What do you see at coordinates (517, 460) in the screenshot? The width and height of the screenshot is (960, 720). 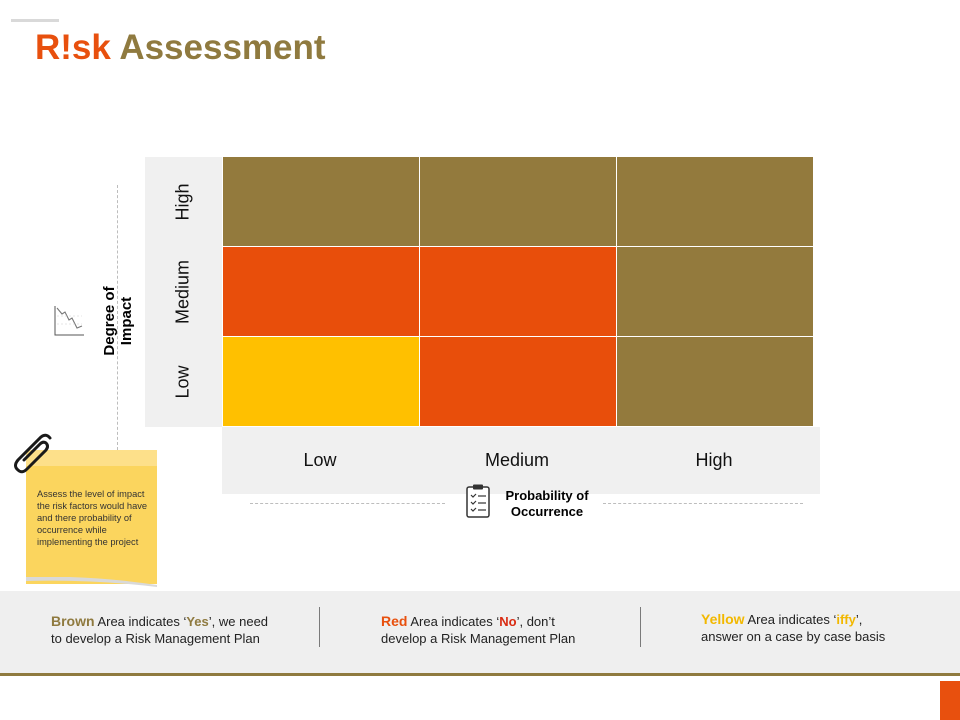 I see `x-label-medium: Medium` at bounding box center [517, 460].